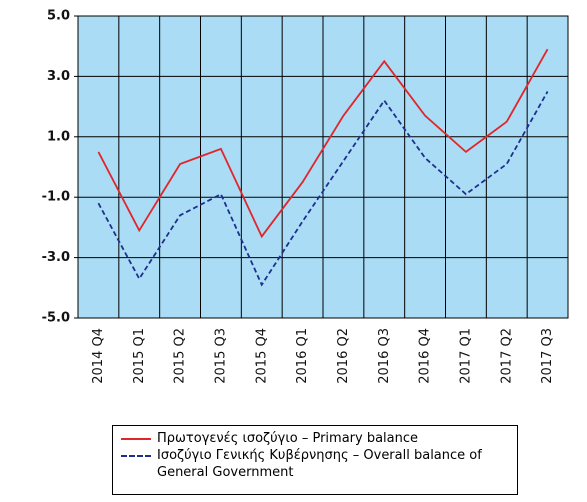 Image resolution: width=587 pixels, height=502 pixels. I want to click on x-tick-label: 2016 Q3, so click(384, 356).